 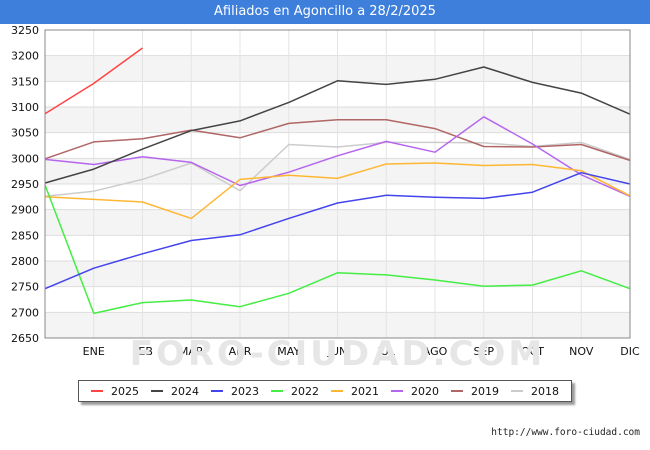 I want to click on series-line-2025, so click(x=93, y=81).